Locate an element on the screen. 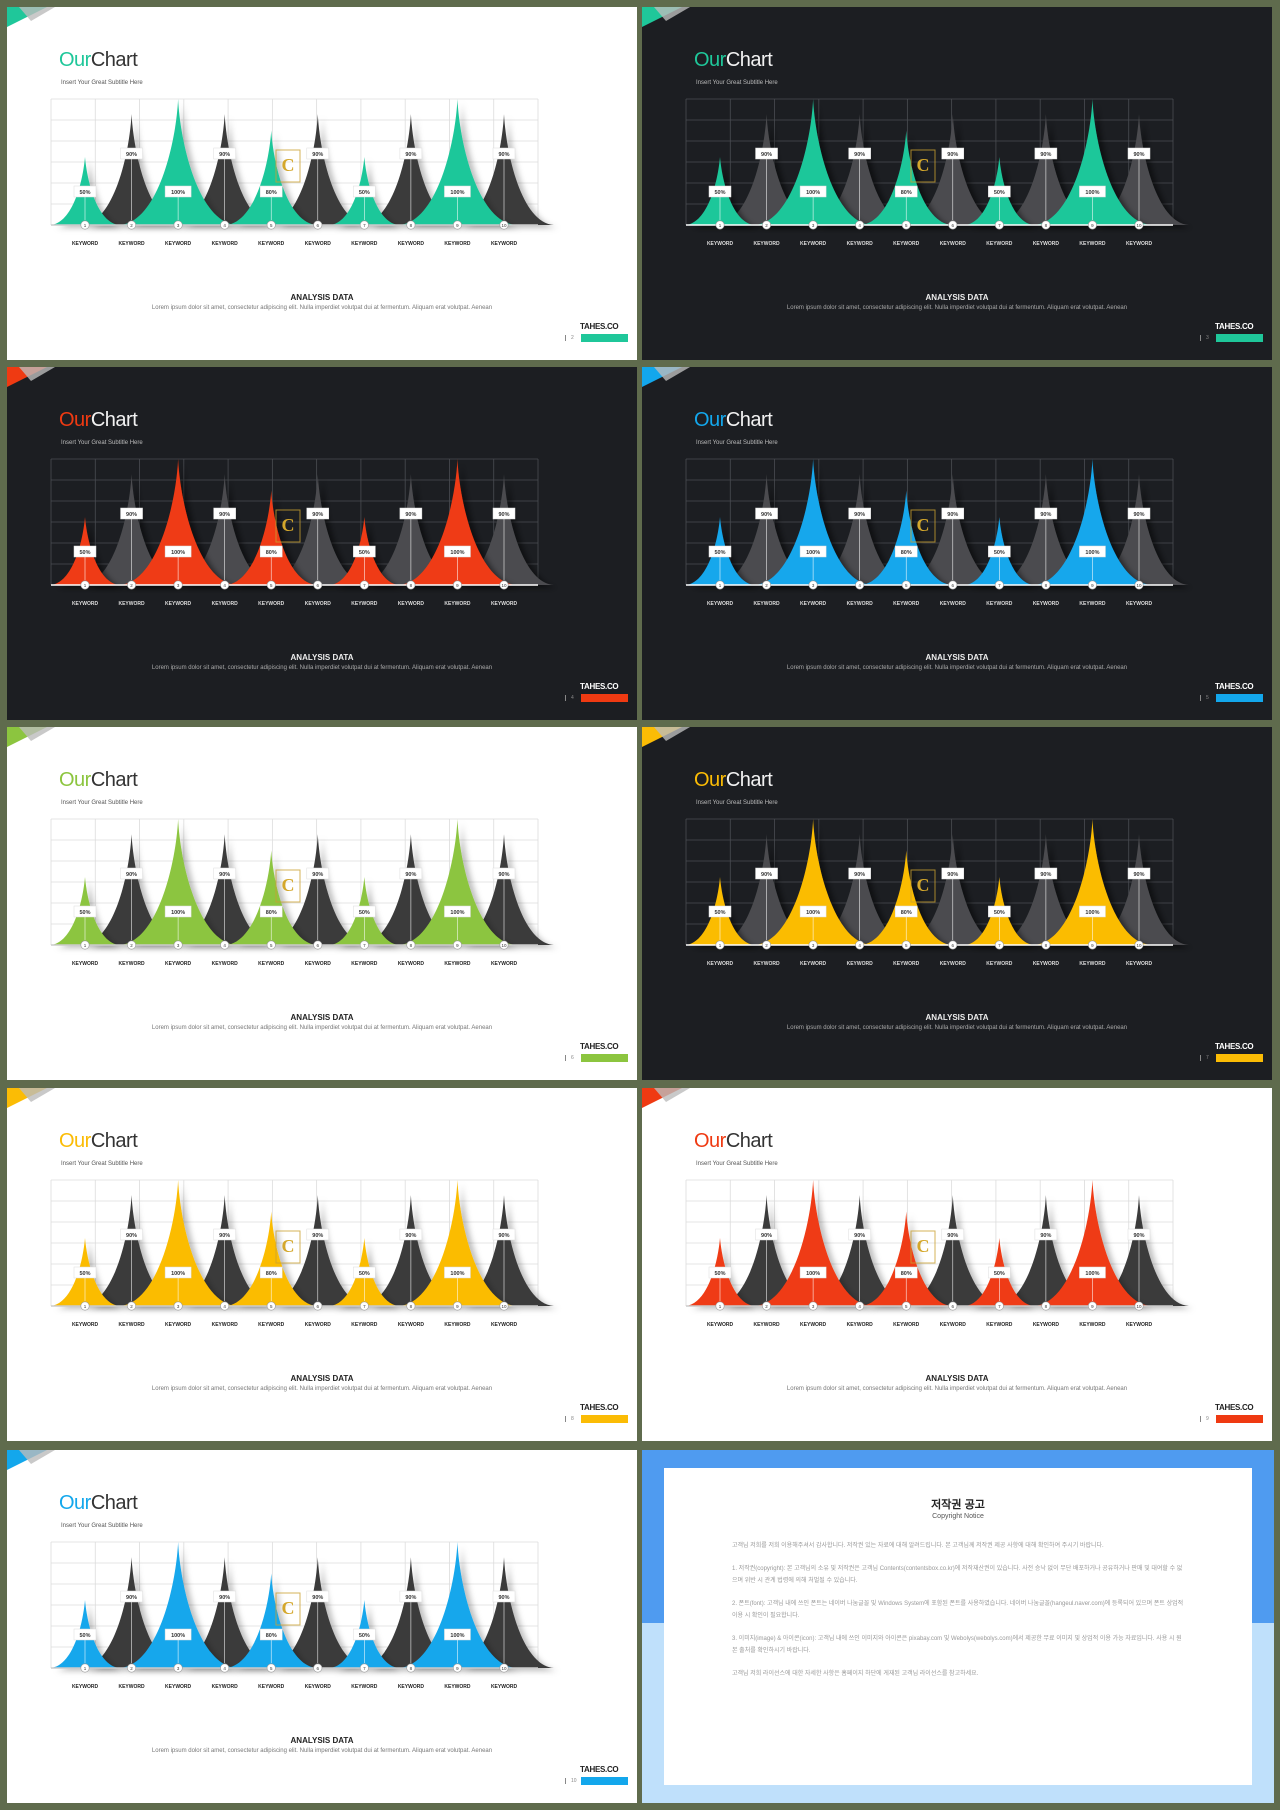  copyright-title: 저작권 공고 is located at coordinates (958, 1505).